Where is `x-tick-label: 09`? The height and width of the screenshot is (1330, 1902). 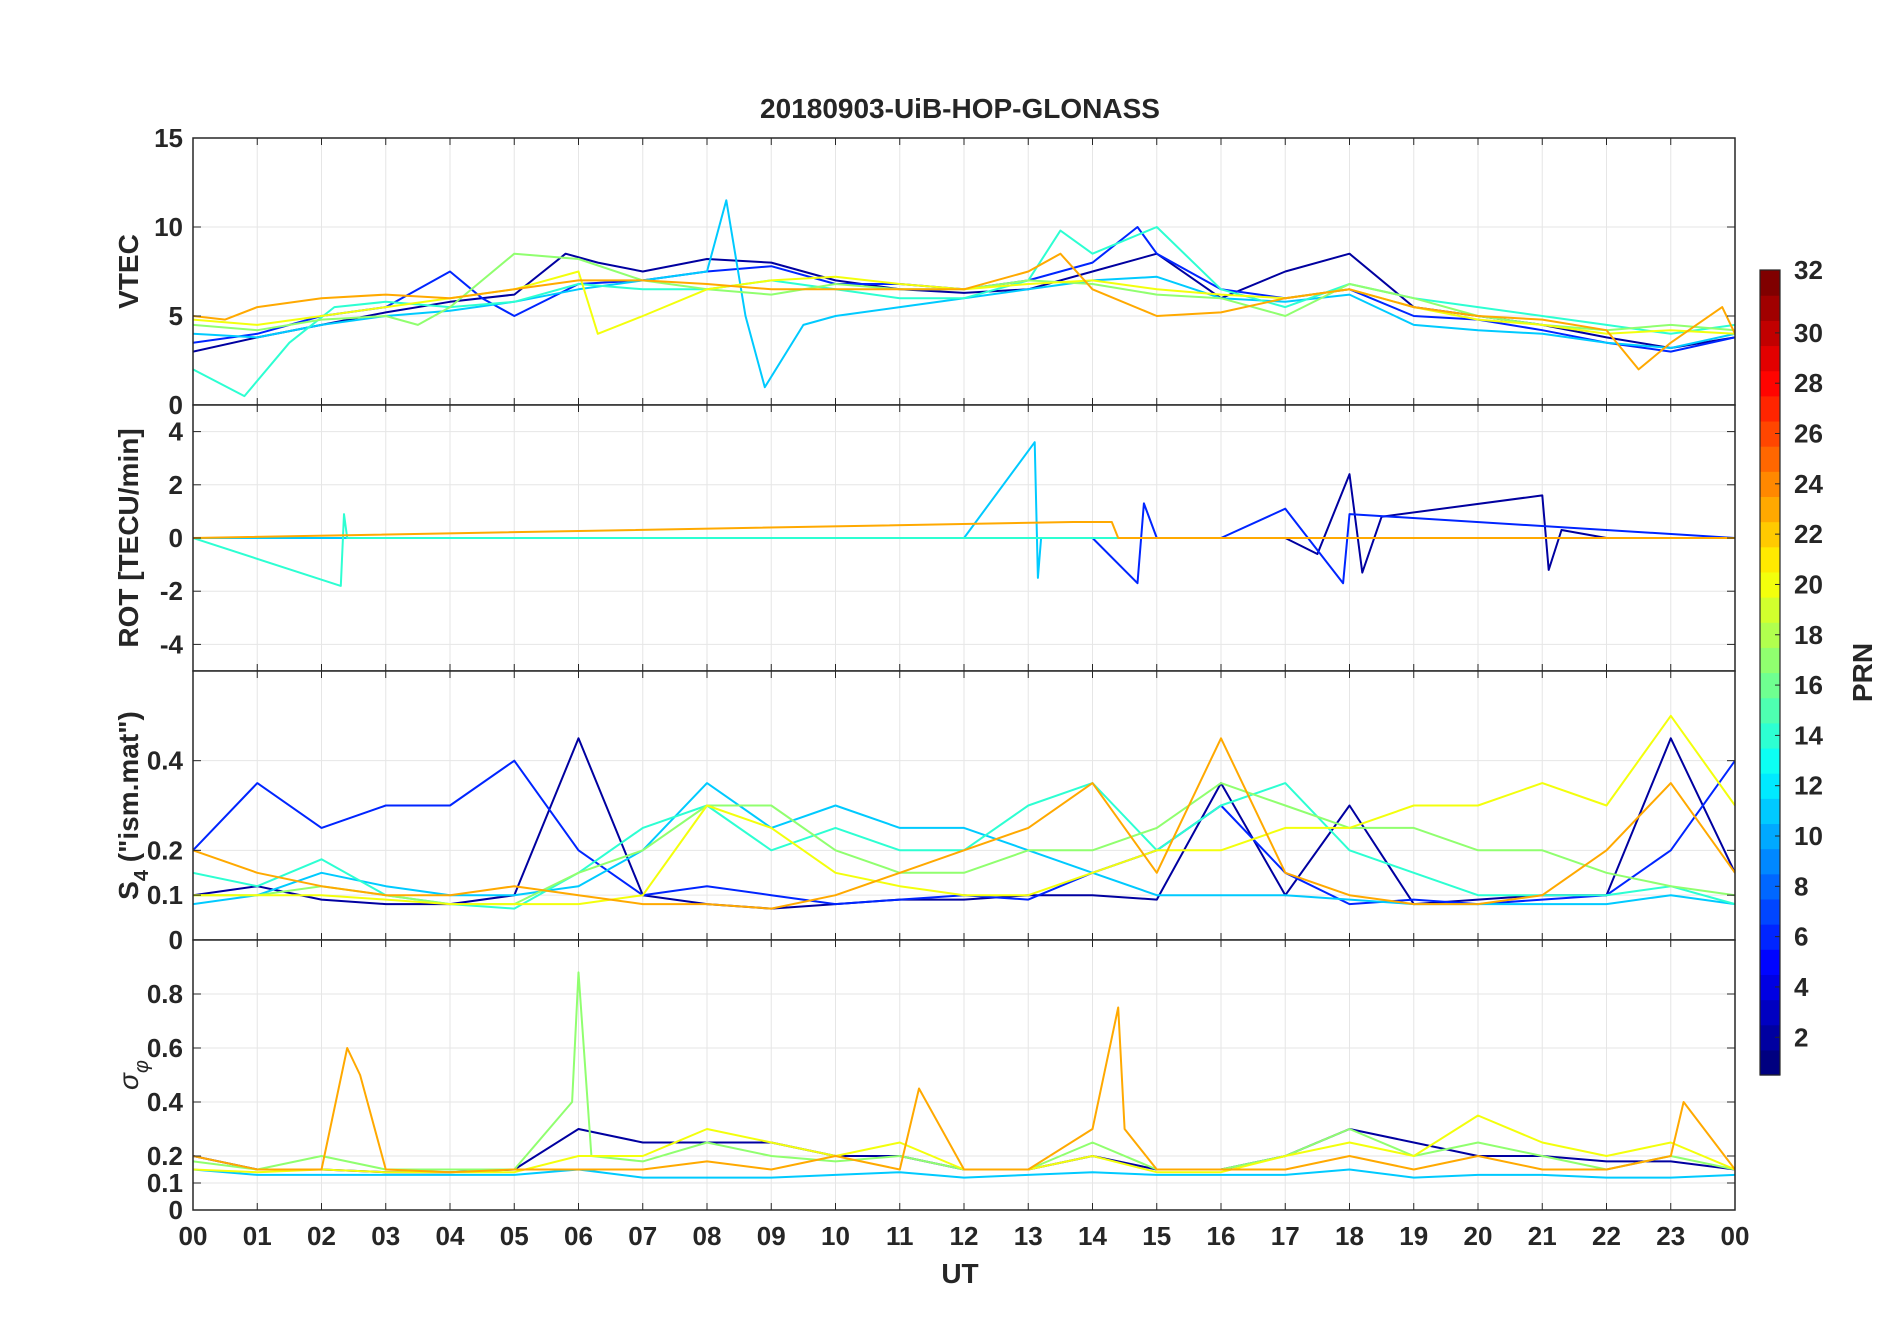 x-tick-label: 09 is located at coordinates (771, 1236).